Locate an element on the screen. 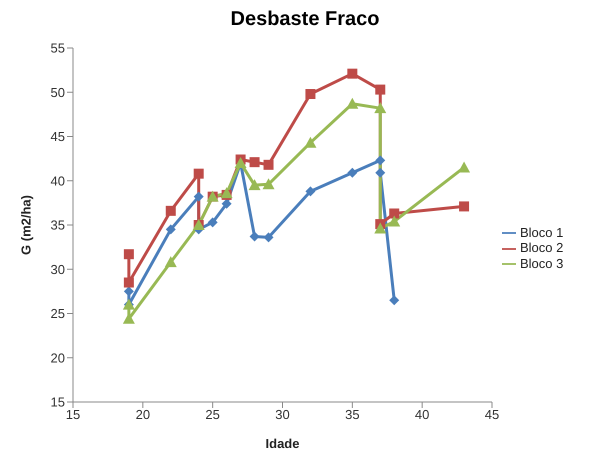 This screenshot has height=472, width=610. legend-label: Bloco 1 is located at coordinates (542, 232).